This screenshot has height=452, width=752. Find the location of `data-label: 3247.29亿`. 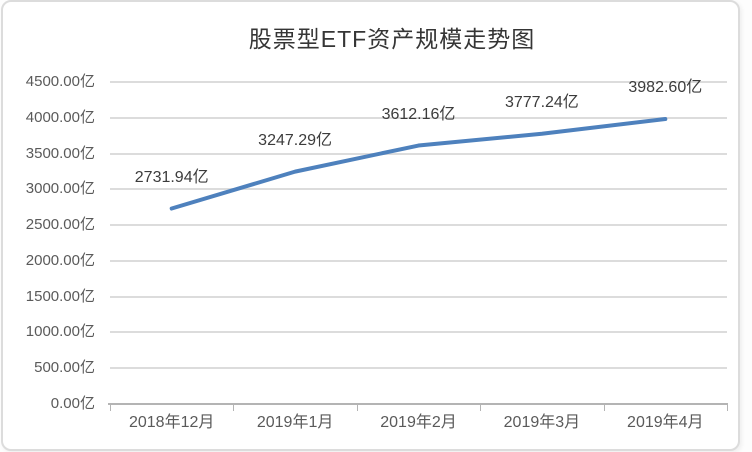

data-label: 3247.29亿 is located at coordinates (295, 140).